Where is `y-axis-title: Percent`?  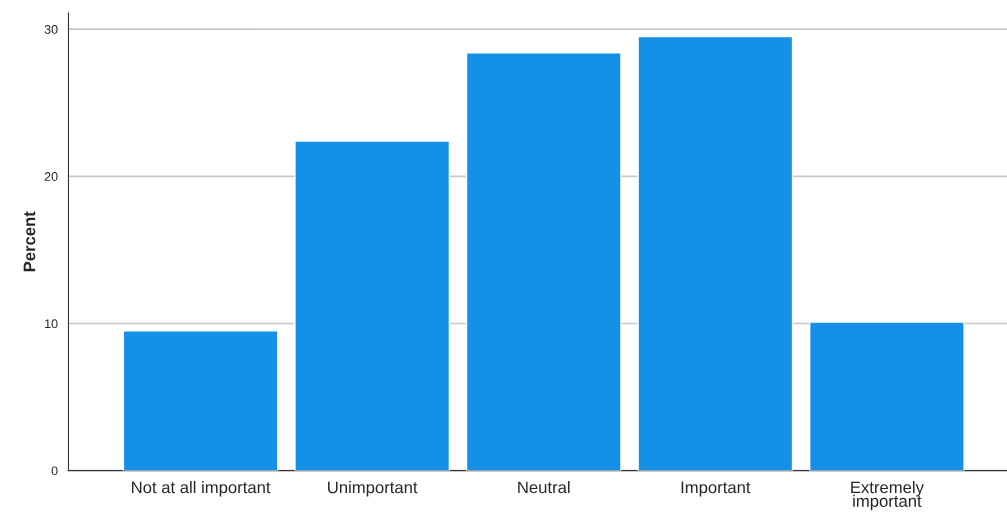 y-axis-title: Percent is located at coordinates (29, 241).